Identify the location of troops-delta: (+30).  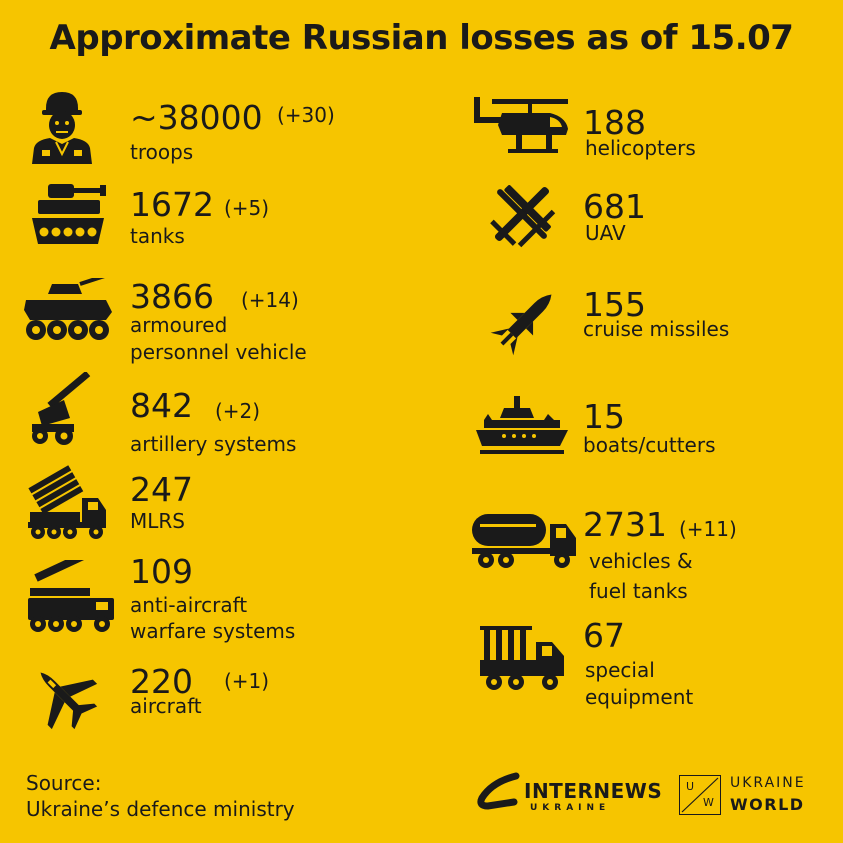
(306, 115).